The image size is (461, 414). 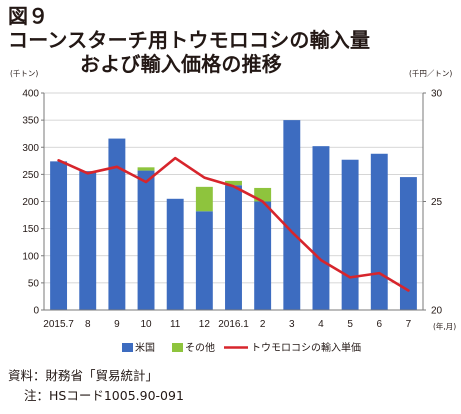 What do you see at coordinates (241, 347) in the screenshot?
I see `legend: 米国 その他 トウモロコシの輸入単価` at bounding box center [241, 347].